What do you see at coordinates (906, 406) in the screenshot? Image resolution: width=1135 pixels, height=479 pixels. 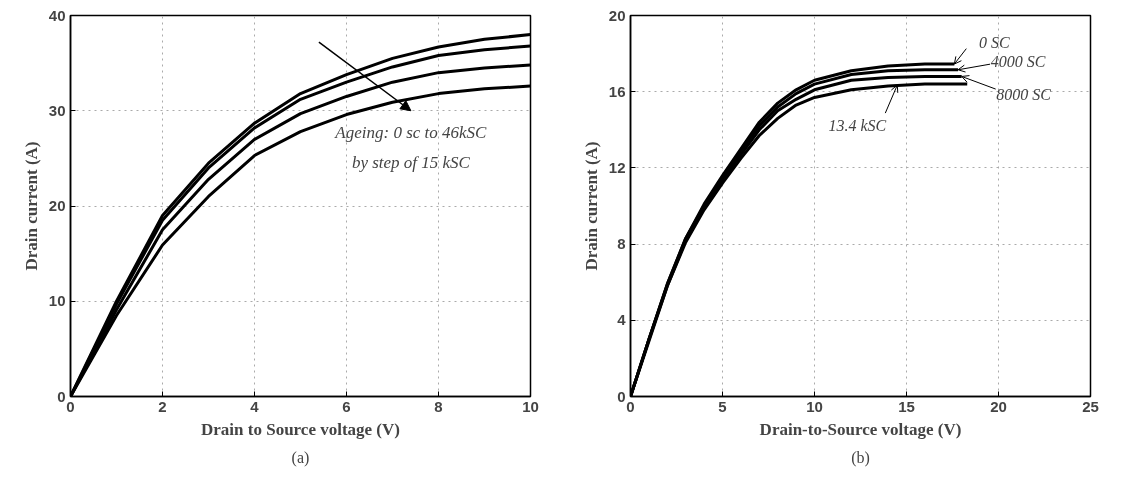 I see `x-tick-label: 15` at bounding box center [906, 406].